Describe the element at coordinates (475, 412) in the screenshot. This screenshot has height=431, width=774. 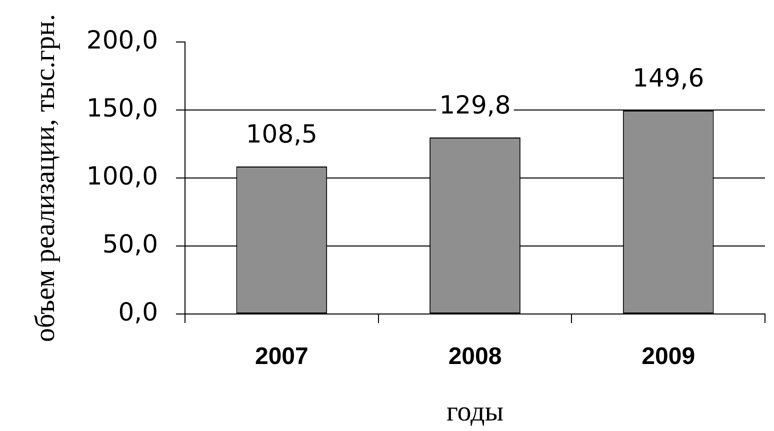
I see `x-axis-title: годы` at that location.